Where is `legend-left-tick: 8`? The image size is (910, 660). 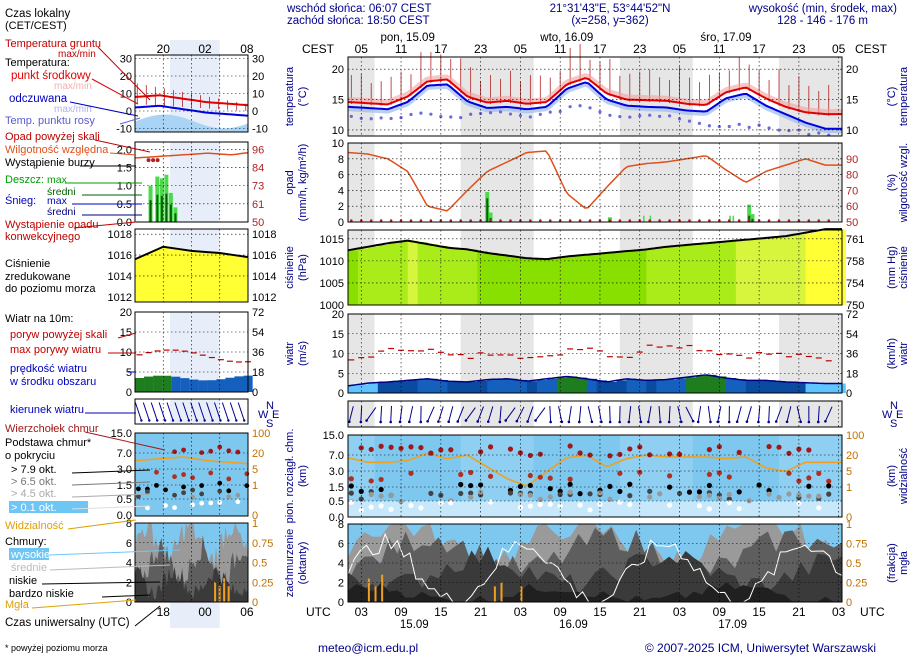
legend-left-tick: 8 is located at coordinates (129, 524).